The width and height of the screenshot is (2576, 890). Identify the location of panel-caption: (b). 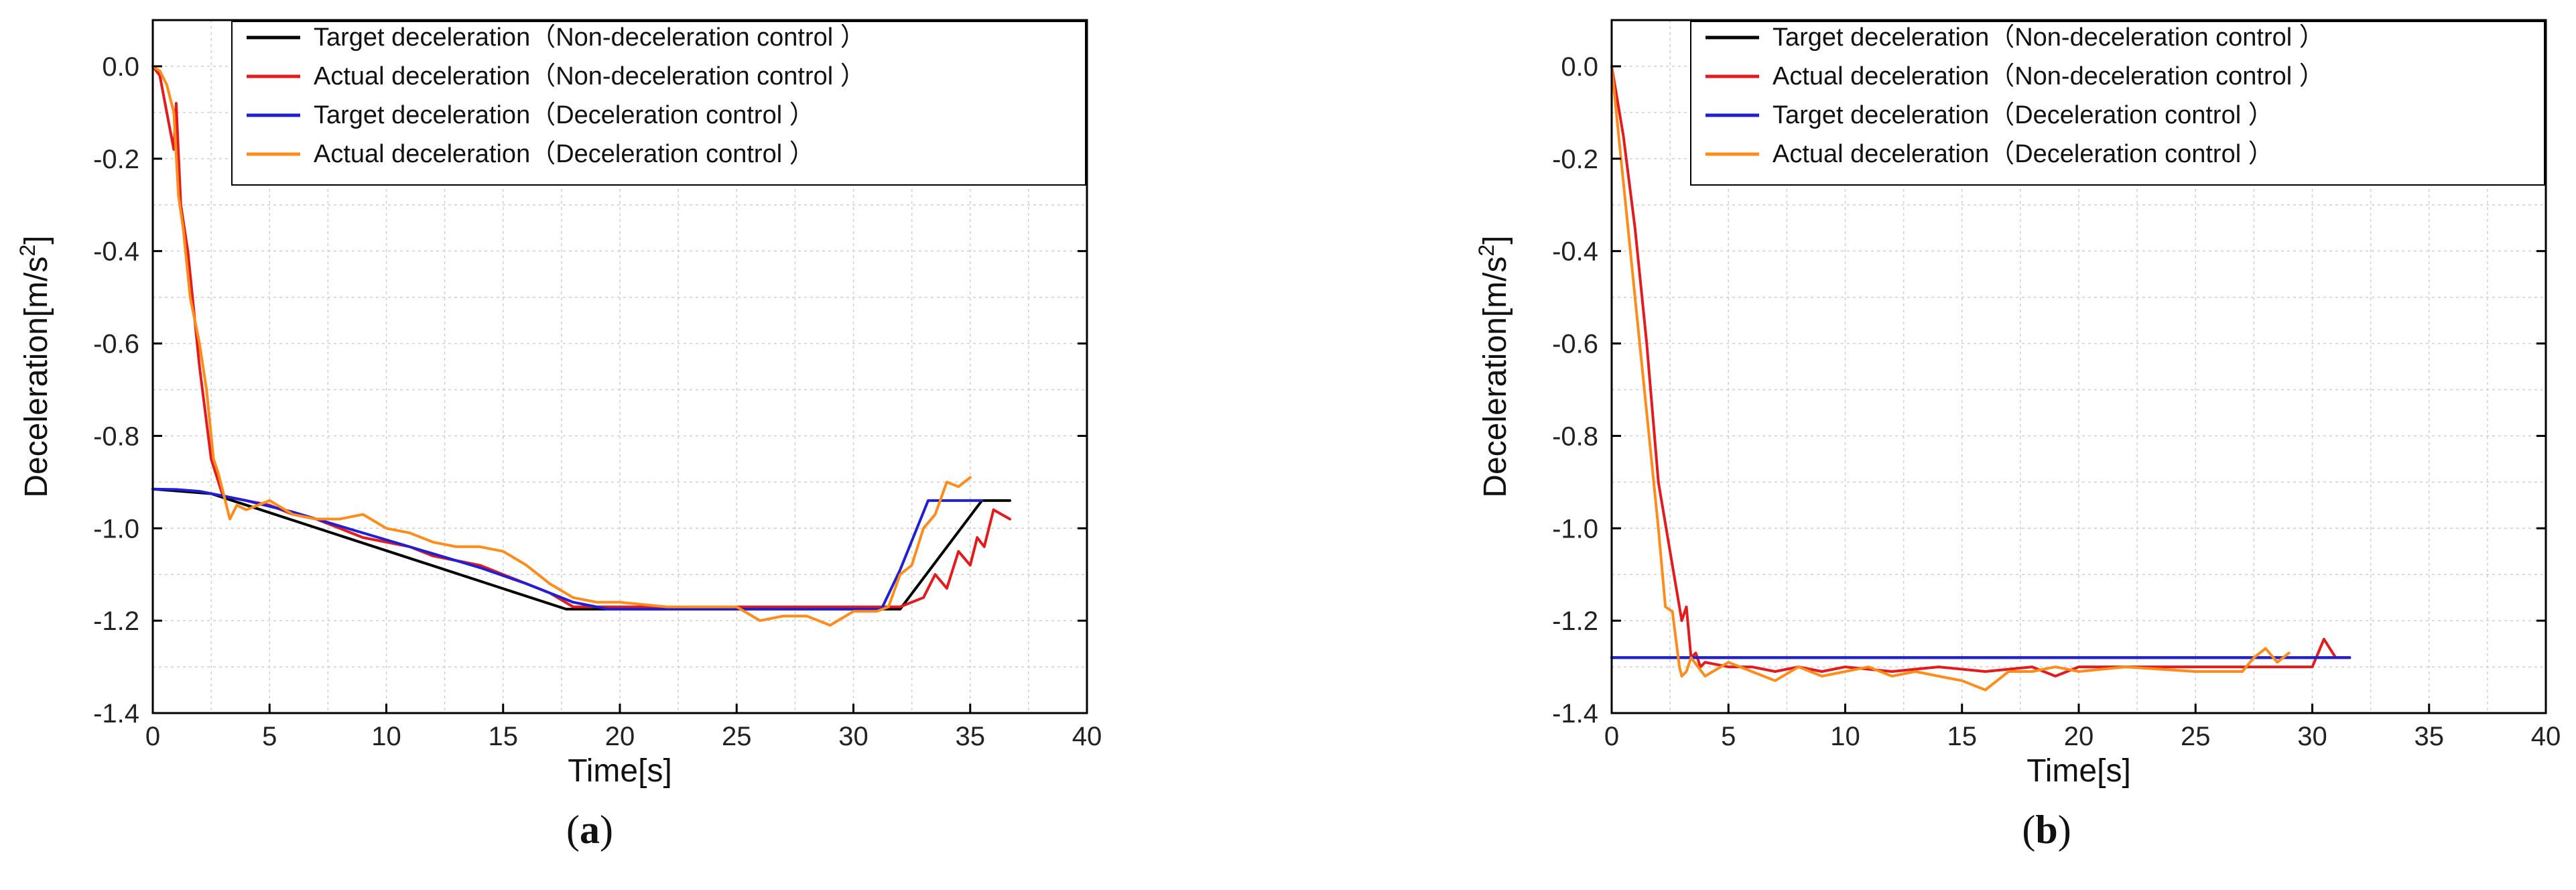
(2046, 830).